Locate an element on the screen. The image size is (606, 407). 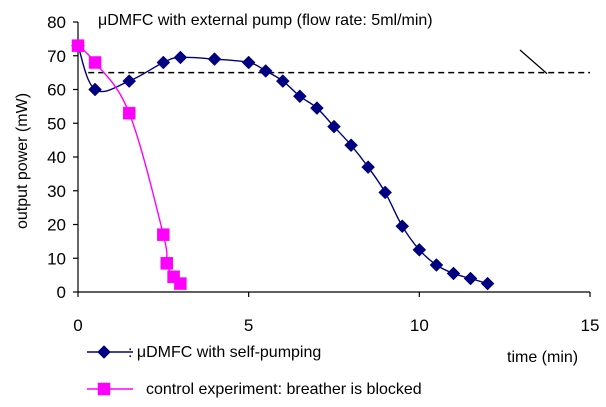
x-tick-label: 5 is located at coordinates (248, 325).